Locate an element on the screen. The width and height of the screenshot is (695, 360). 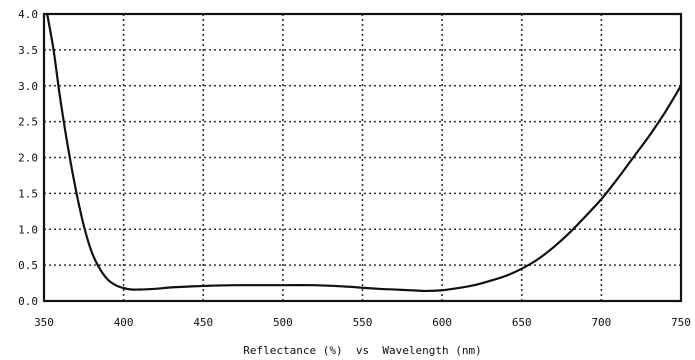
y-tick-label: 3.5 is located at coordinates (28, 50).